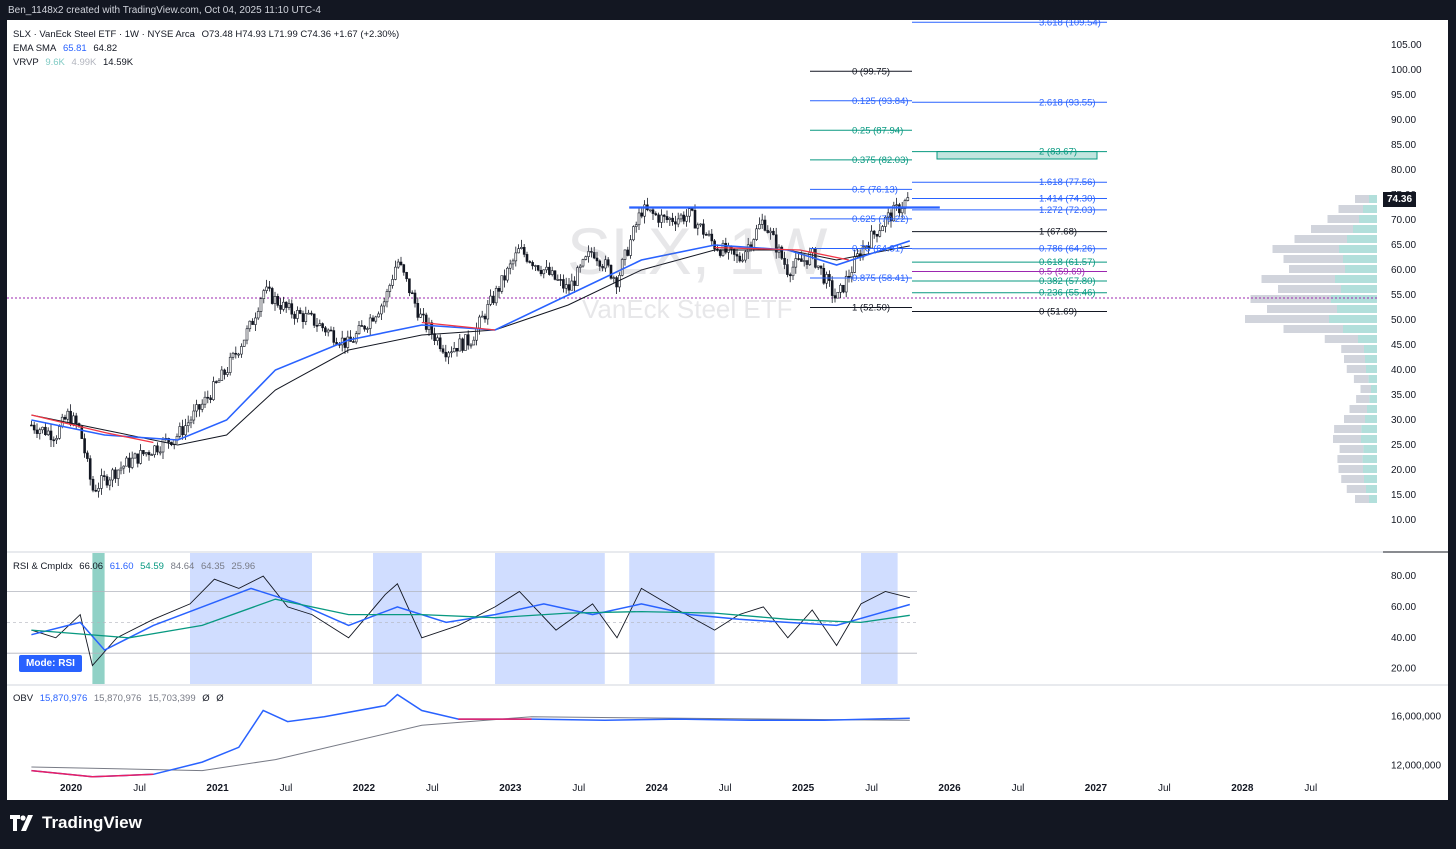 This screenshot has height=849, width=1456. Describe the element at coordinates (50, 663) in the screenshot. I see `mode-badge: Mode: RSI` at that location.